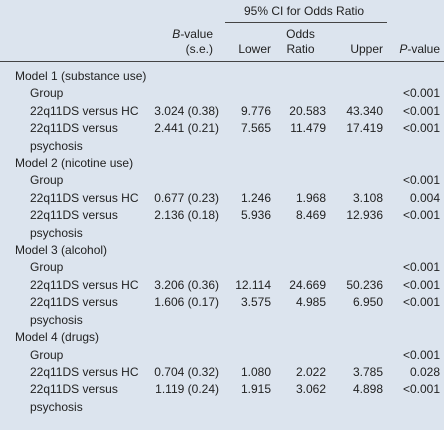 The width and height of the screenshot is (444, 430). I want to click on b-value-header: B-value (s.e.), so click(187, 42).